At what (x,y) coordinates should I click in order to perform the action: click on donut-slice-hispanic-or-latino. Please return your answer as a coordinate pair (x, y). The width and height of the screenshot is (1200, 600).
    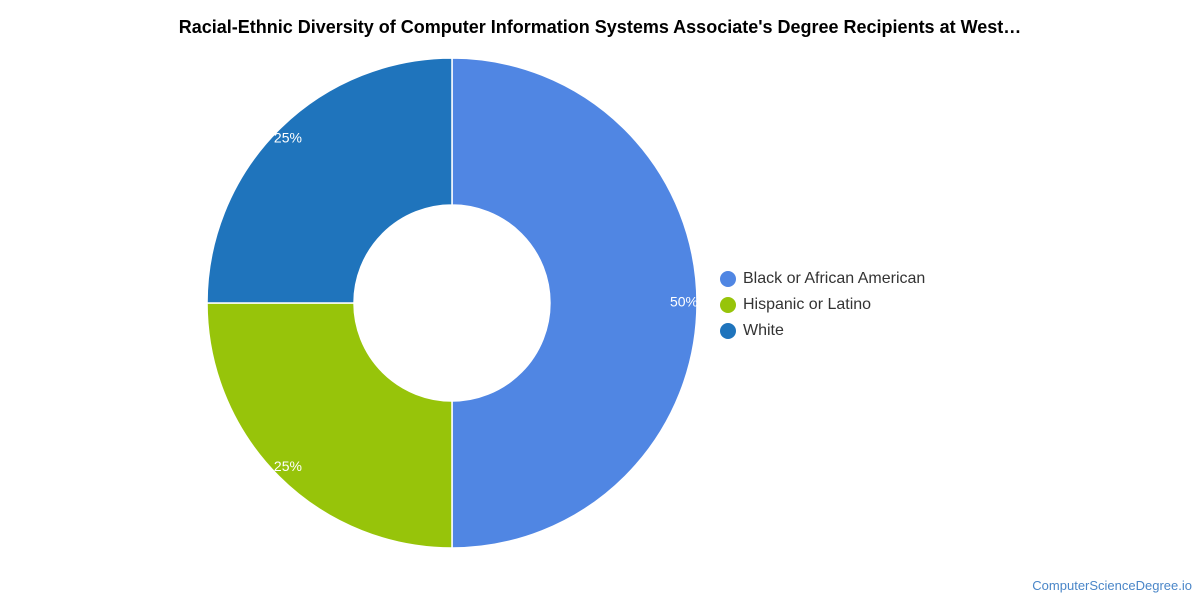
    Looking at the image, I should click on (329, 425).